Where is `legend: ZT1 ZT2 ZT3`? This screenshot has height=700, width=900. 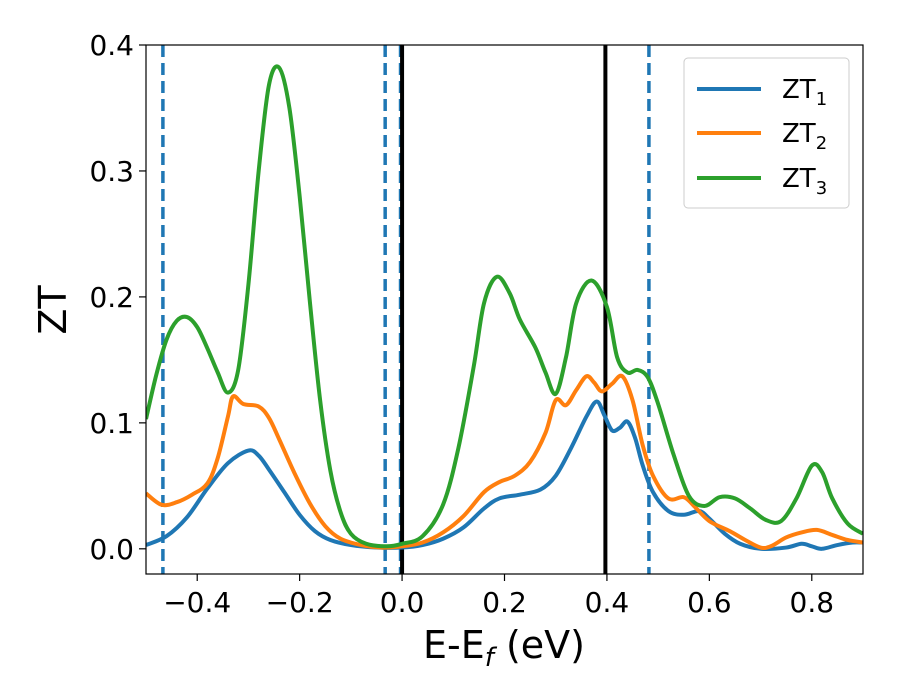
legend: ZT1 ZT2 ZT3 is located at coordinates (766, 133).